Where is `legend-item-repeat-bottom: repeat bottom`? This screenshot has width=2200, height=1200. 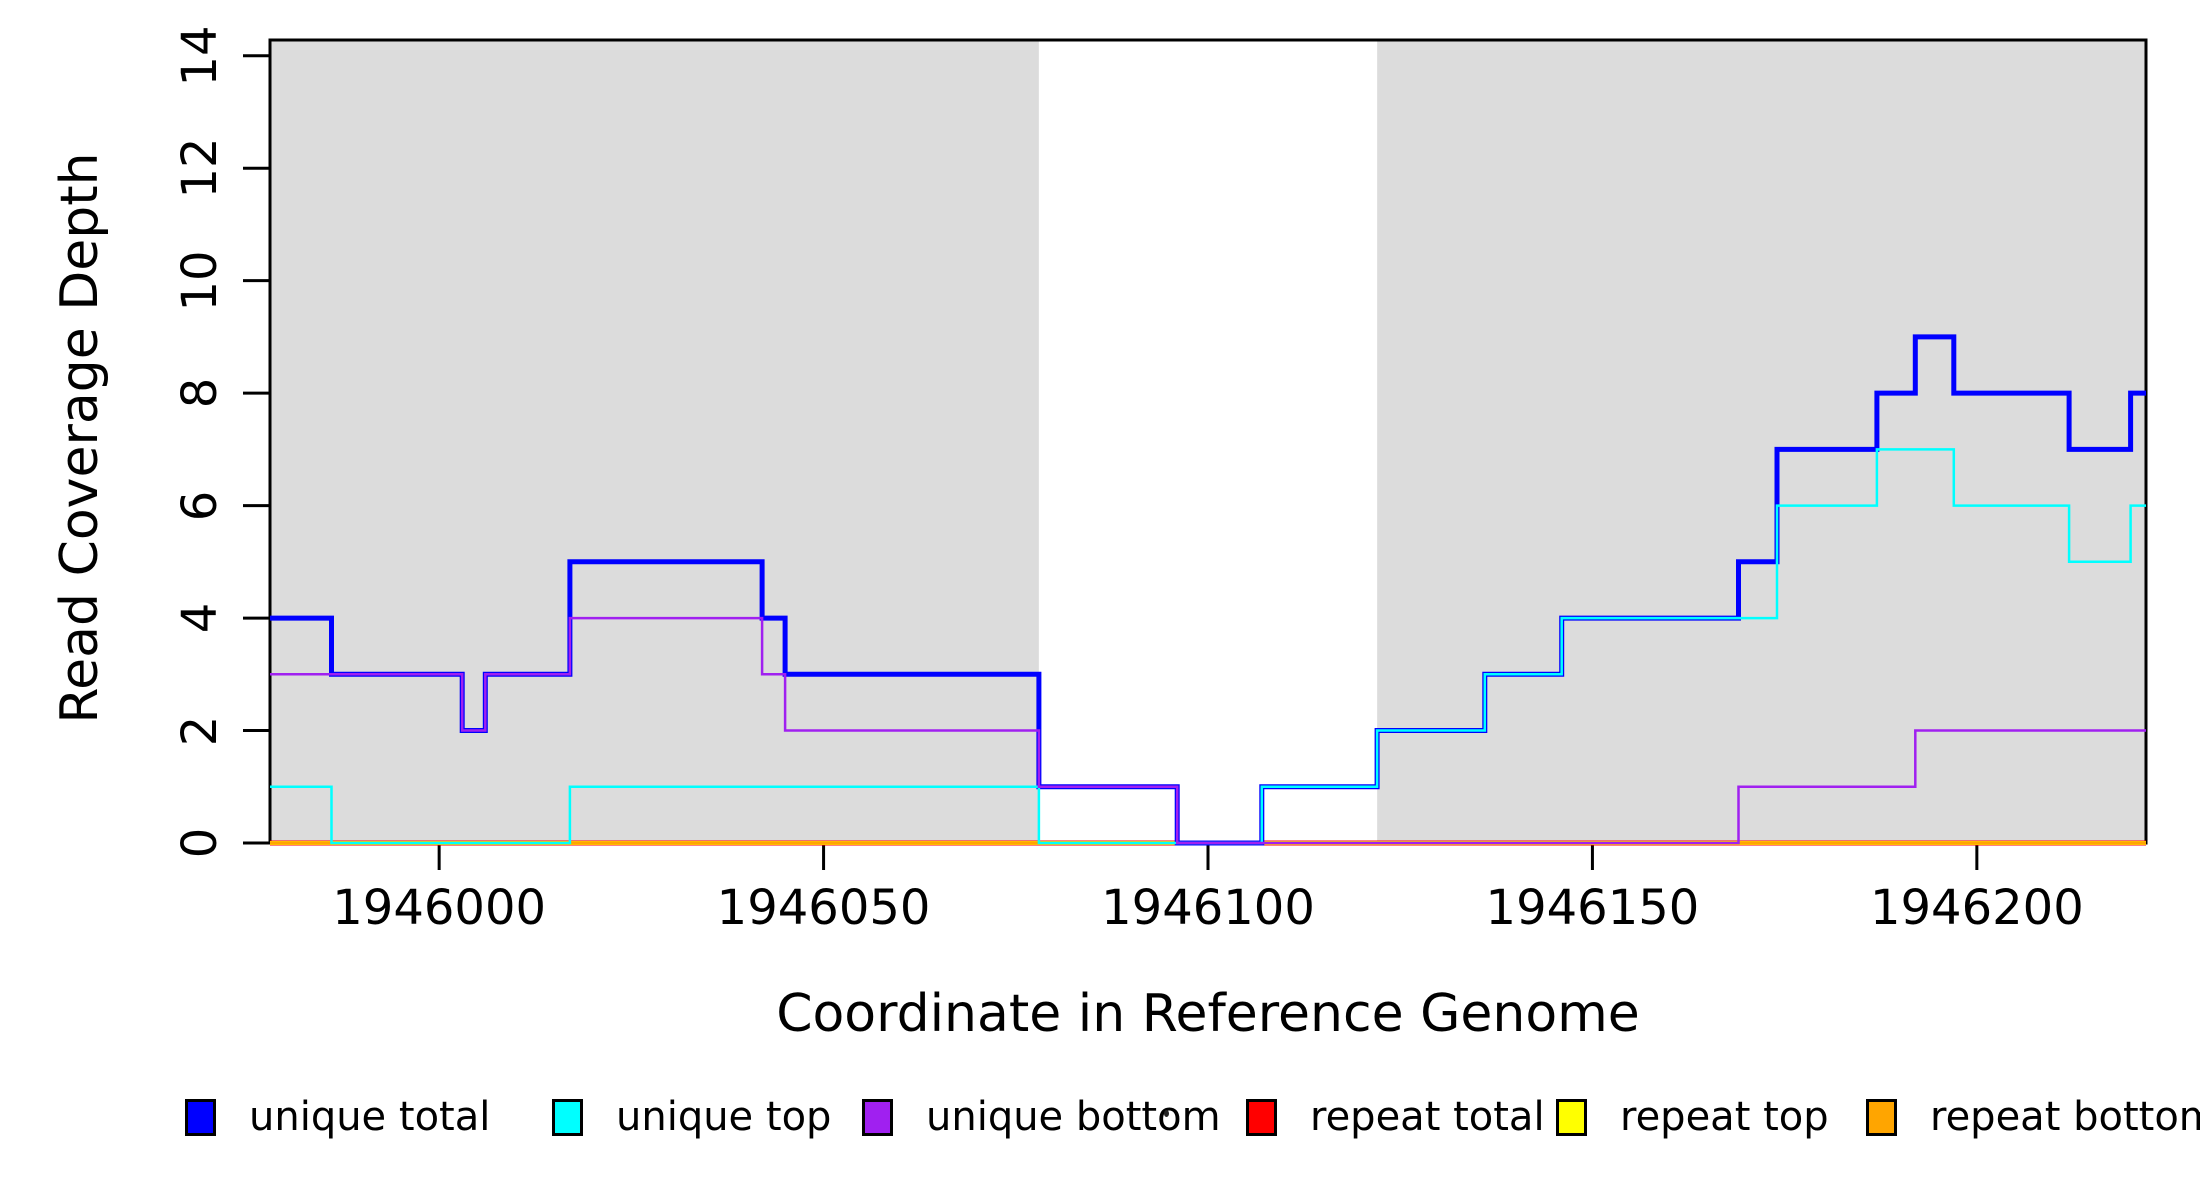 legend-item-repeat-bottom: repeat bottom is located at coordinates (2033, 1117).